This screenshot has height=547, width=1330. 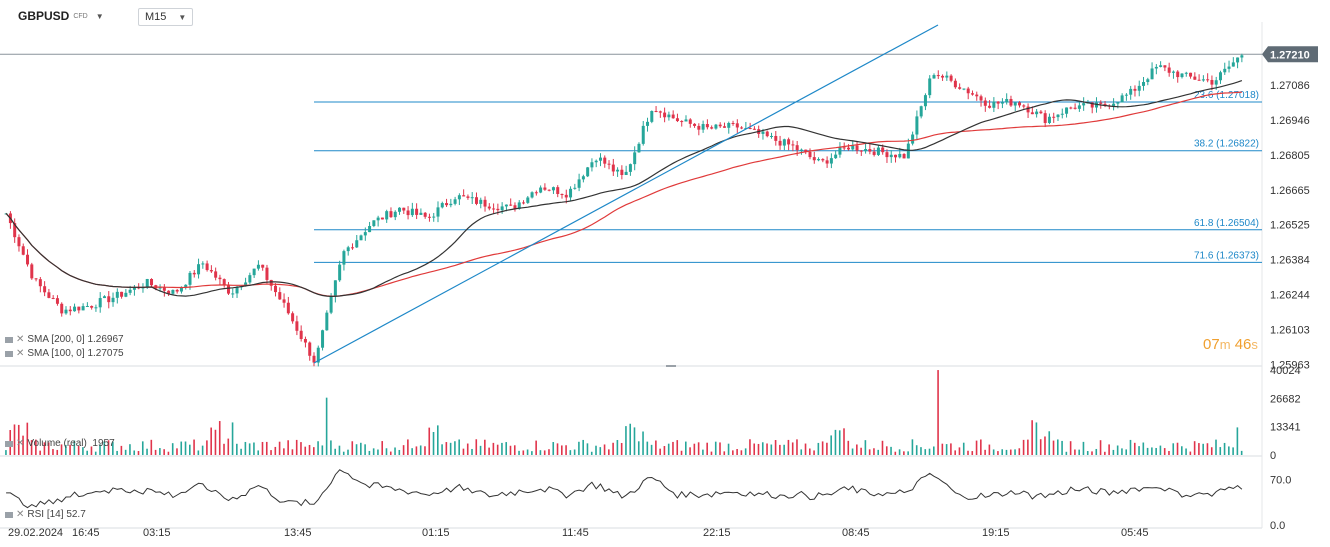 I want to click on sma100-legend: ✕ SMA [100, 0] 1.27075, so click(x=64, y=353).